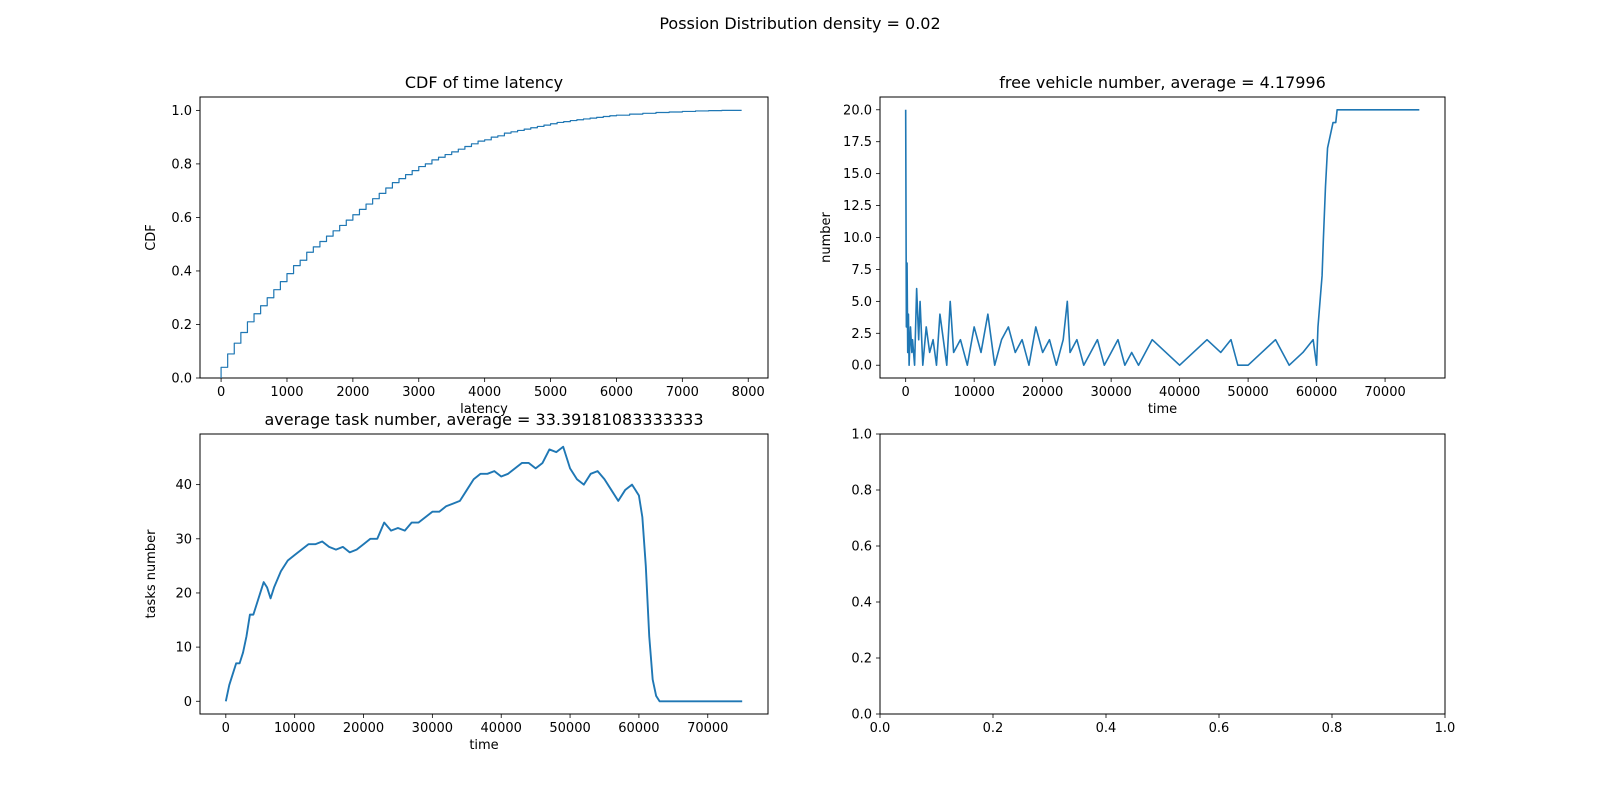 The height and width of the screenshot is (800, 1600). What do you see at coordinates (183, 593) in the screenshot?
I see `y-tick-label: 20` at bounding box center [183, 593].